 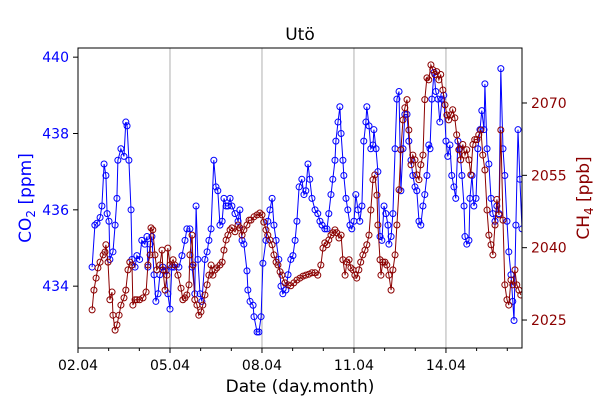 What do you see at coordinates (55, 134) in the screenshot?
I see `y-left-tick-label: 438` at bounding box center [55, 134].